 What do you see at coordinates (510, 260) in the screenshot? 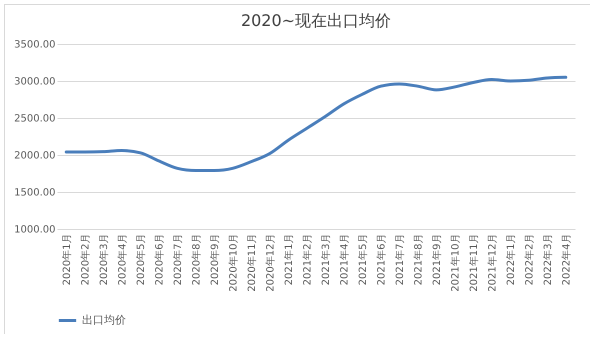
I see `x-tick-label: 2022年1月` at bounding box center [510, 260].